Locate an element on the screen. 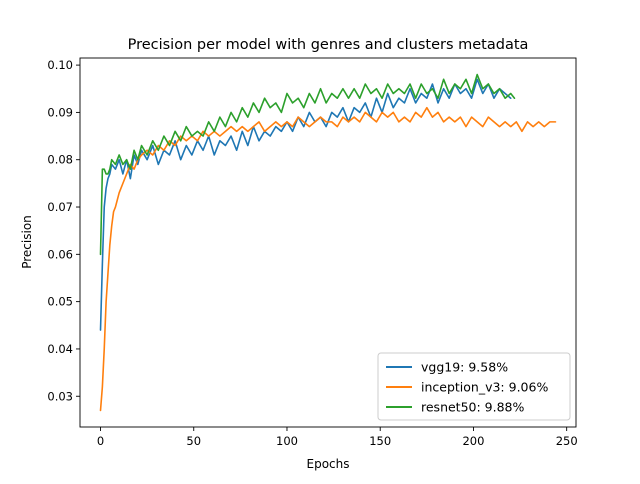  x-tick-label: 150 is located at coordinates (380, 441).